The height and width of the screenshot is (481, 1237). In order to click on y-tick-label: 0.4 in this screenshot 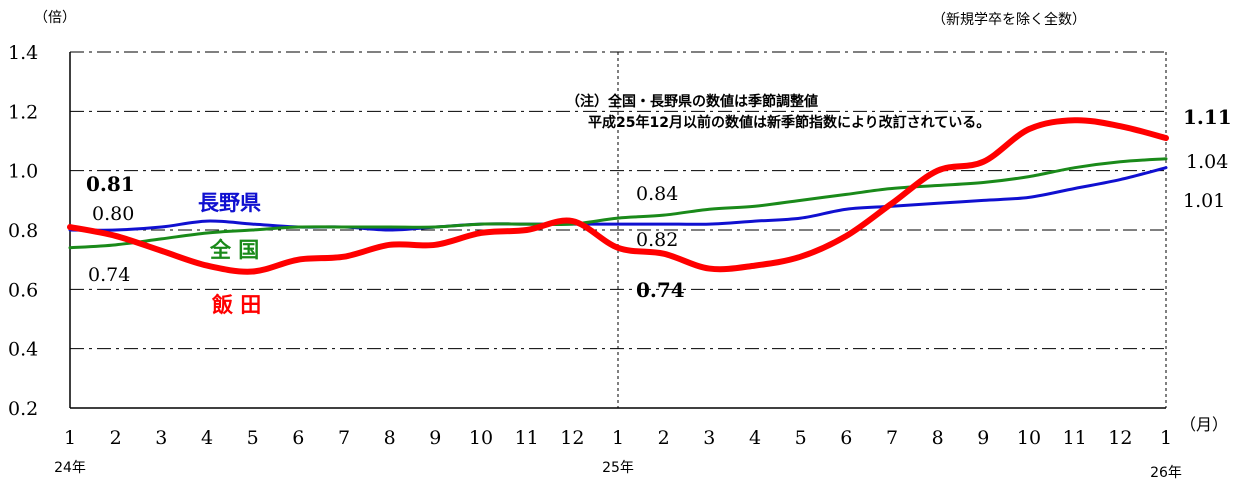, I will do `click(23, 350)`.